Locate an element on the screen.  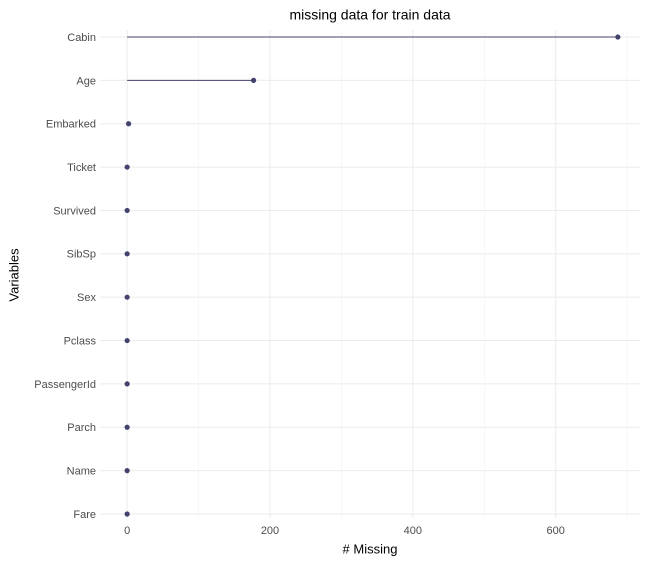
x-tick-label: 0 is located at coordinates (127, 531).